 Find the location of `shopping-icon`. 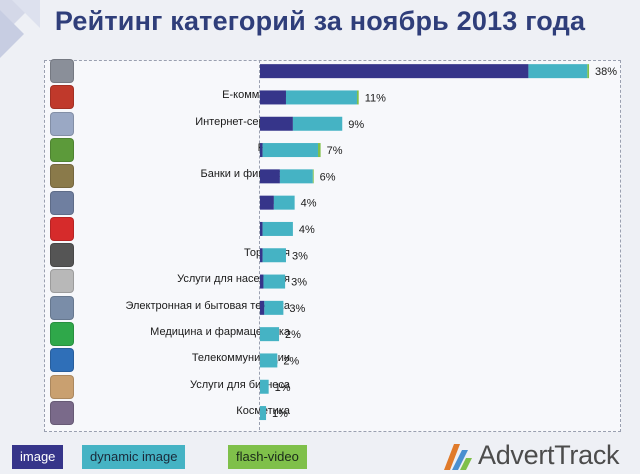

shopping-icon is located at coordinates (62, 255).